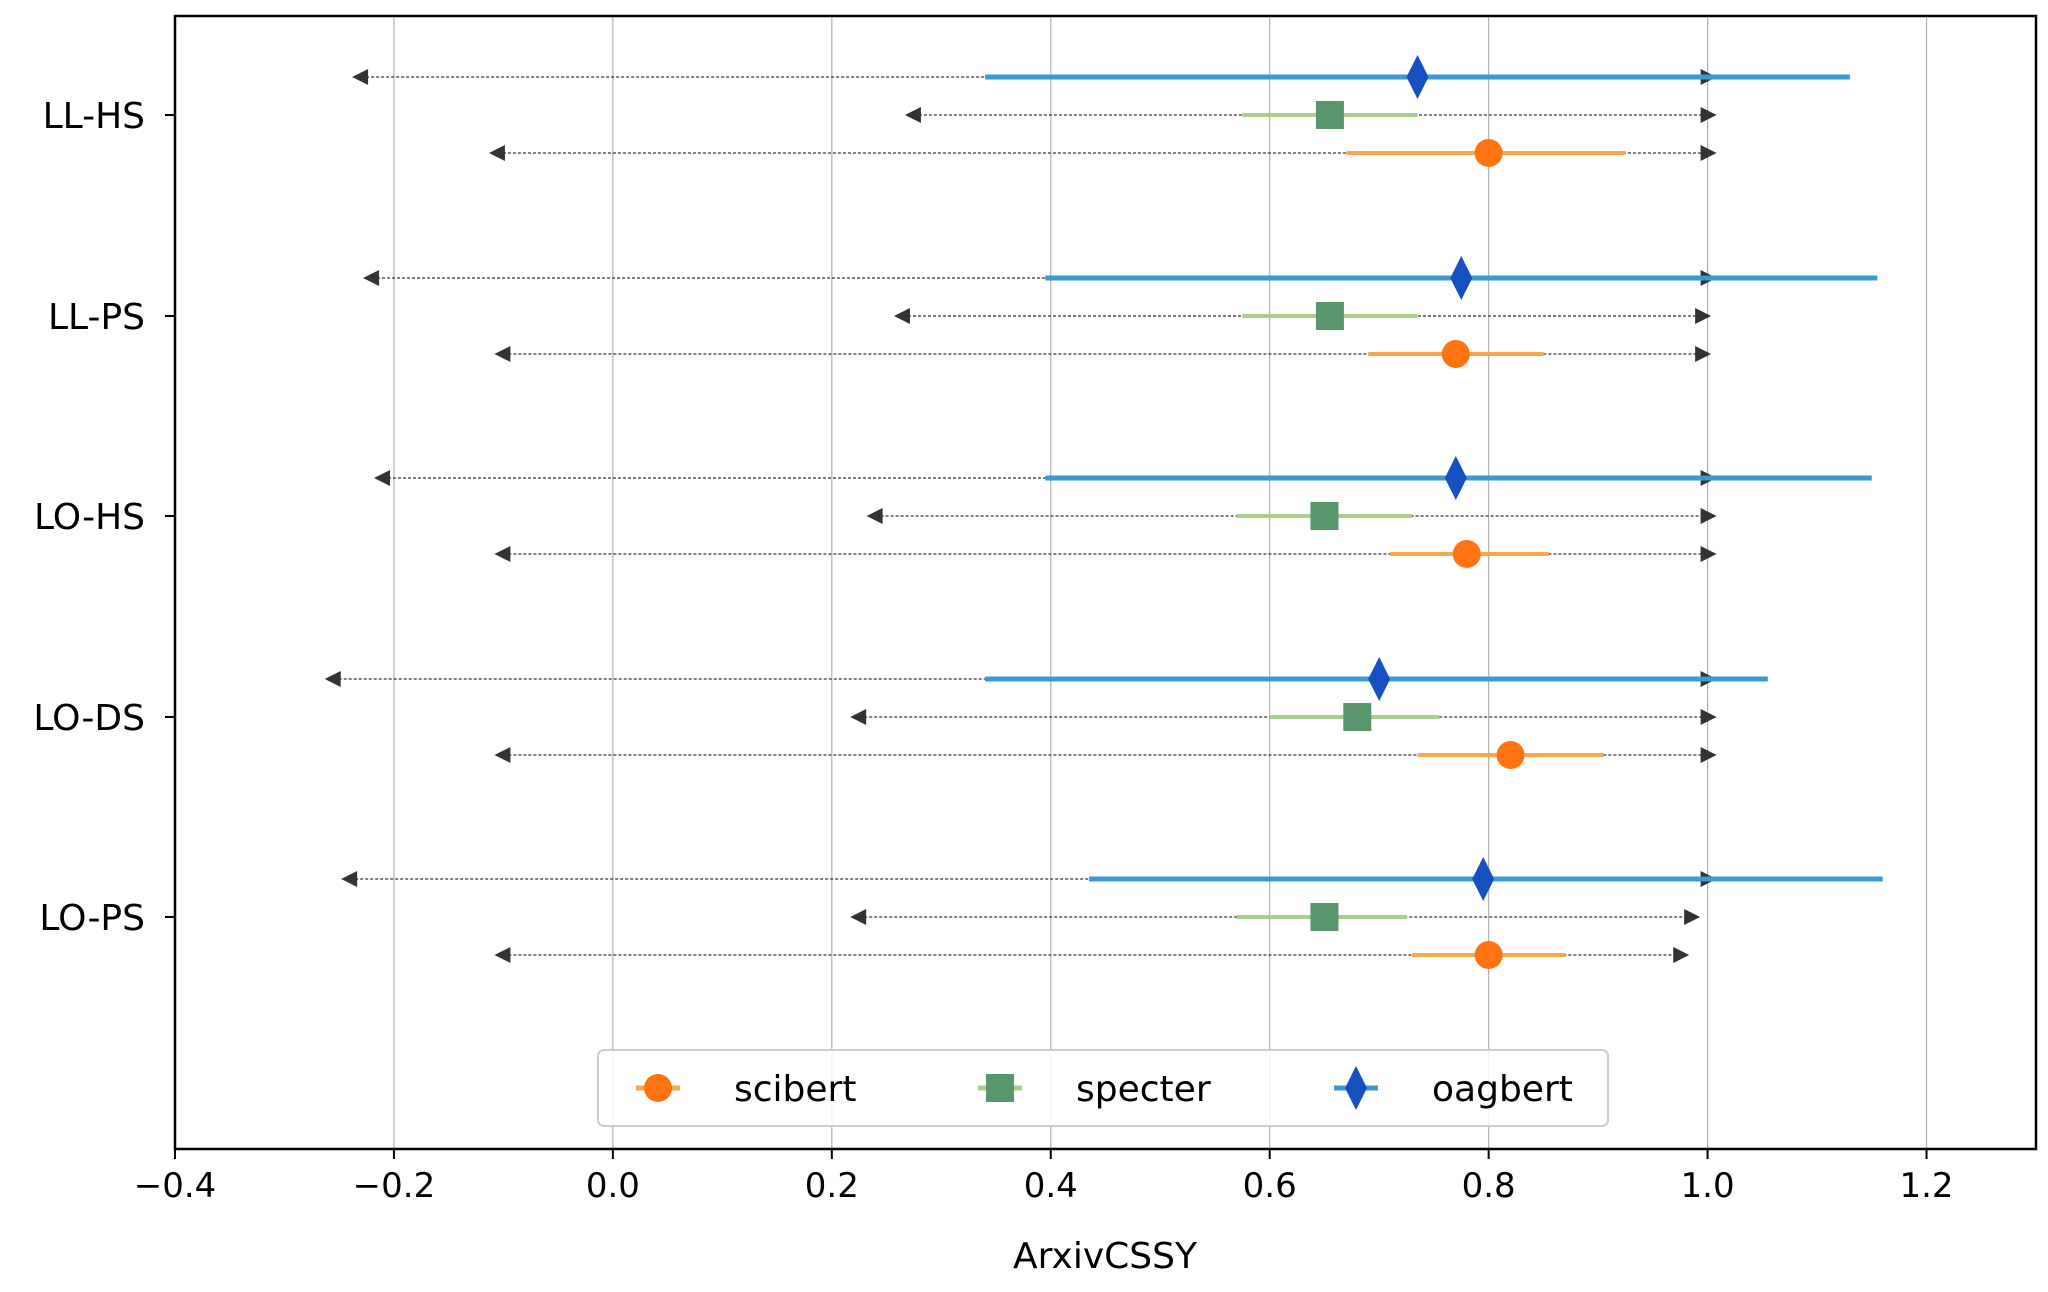 Image resolution: width=2048 pixels, height=1292 pixels. I want to click on y-tick-label: LL-PS, so click(96, 317).